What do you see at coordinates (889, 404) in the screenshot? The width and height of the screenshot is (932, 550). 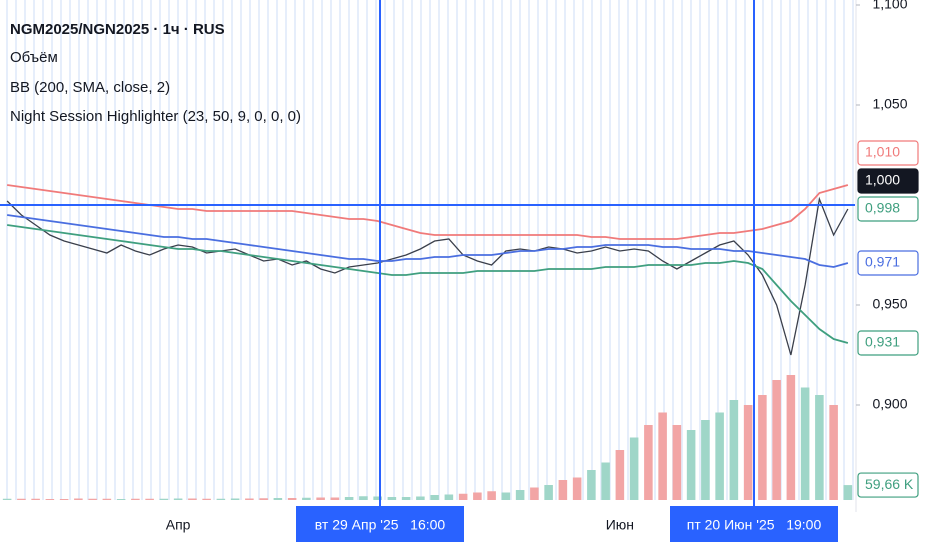 I see `y-tick-label: 0,900` at bounding box center [889, 404].